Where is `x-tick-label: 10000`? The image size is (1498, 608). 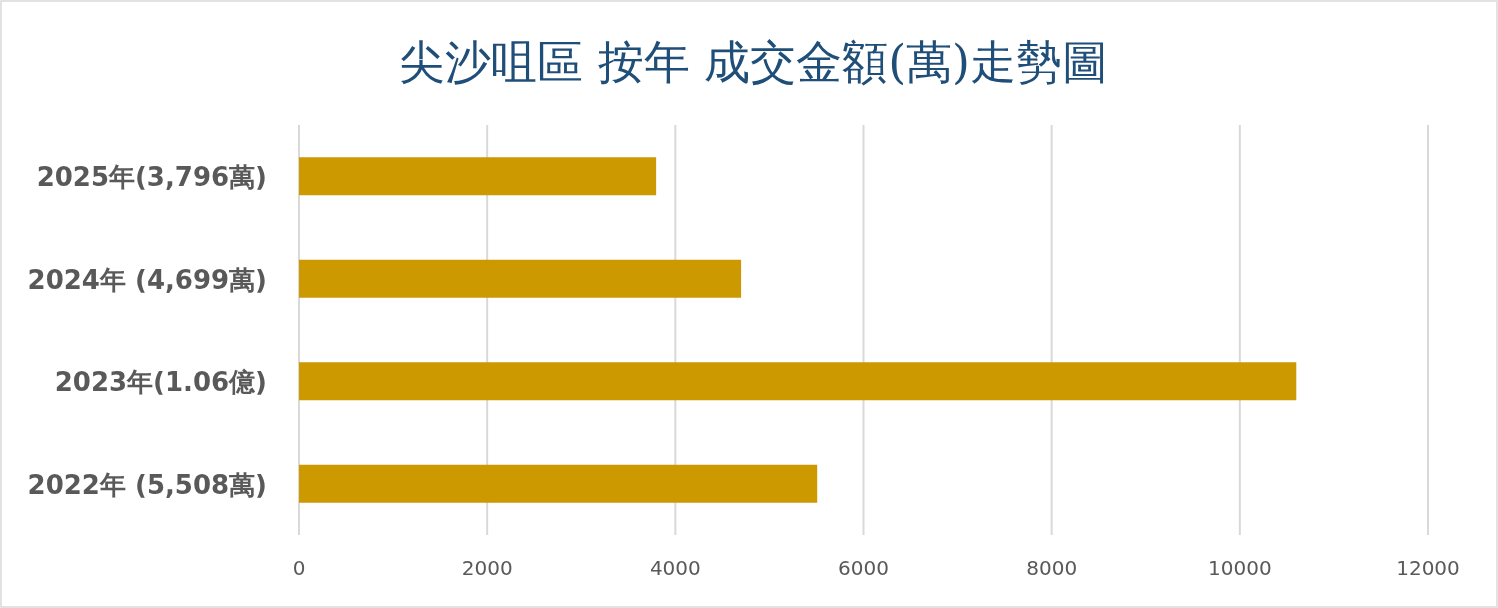 x-tick-label: 10000 is located at coordinates (1240, 568).